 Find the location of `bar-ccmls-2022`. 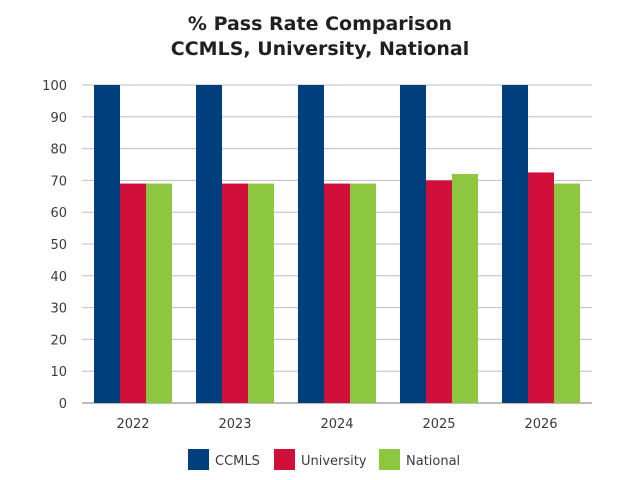

bar-ccmls-2022 is located at coordinates (107, 244).